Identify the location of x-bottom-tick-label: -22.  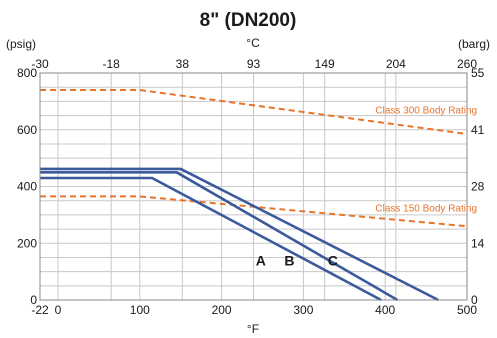
(40, 310).